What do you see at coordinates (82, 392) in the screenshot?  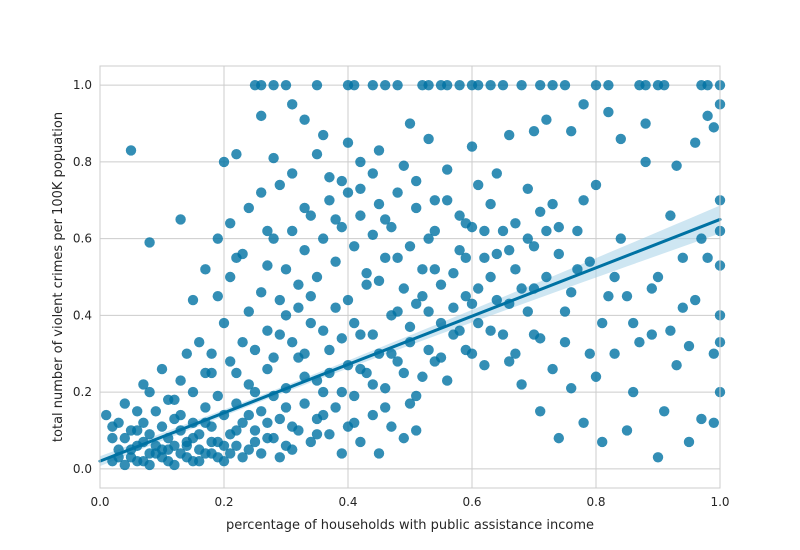 I see `y-tick-label: 0.2` at bounding box center [82, 392].